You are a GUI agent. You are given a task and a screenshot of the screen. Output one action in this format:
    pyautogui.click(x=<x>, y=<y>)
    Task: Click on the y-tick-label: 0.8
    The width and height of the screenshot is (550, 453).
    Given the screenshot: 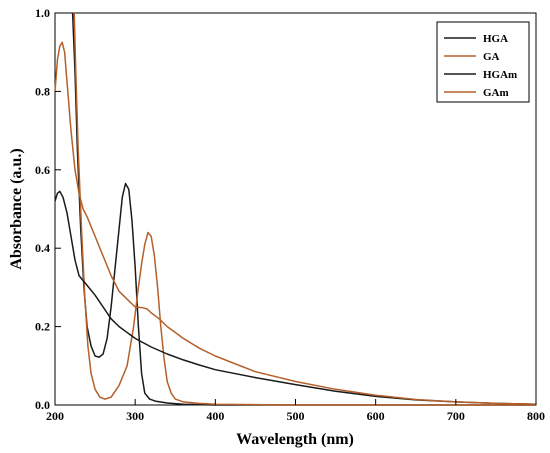 What is the action you would take?
    pyautogui.click(x=42, y=91)
    